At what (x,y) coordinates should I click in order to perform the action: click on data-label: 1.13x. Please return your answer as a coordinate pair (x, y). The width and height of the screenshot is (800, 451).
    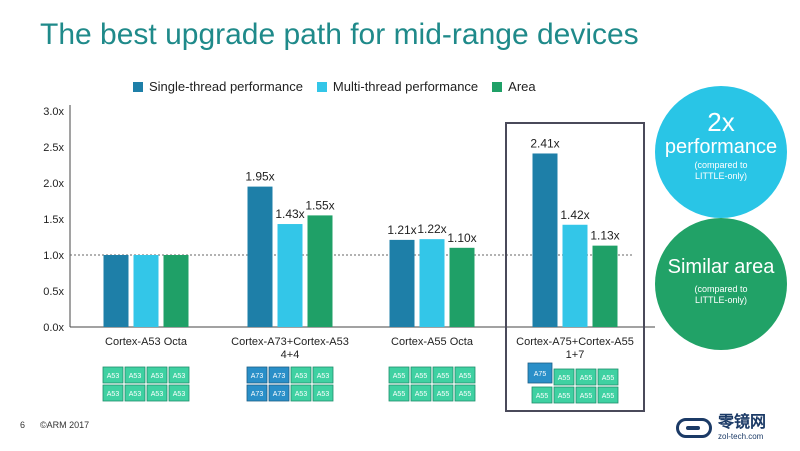
    Looking at the image, I should click on (604, 236).